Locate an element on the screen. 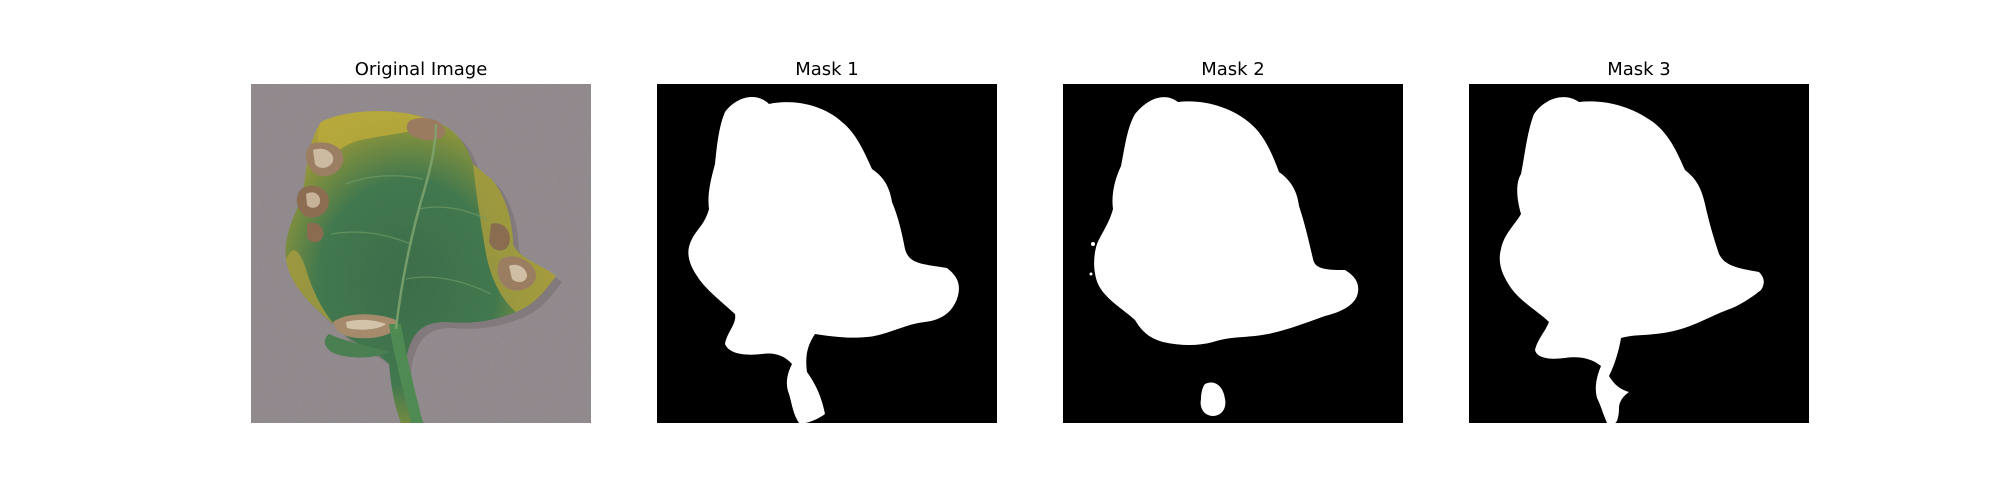 Image resolution: width=2000 pixels, height=500 pixels. mask-1-image is located at coordinates (827, 253).